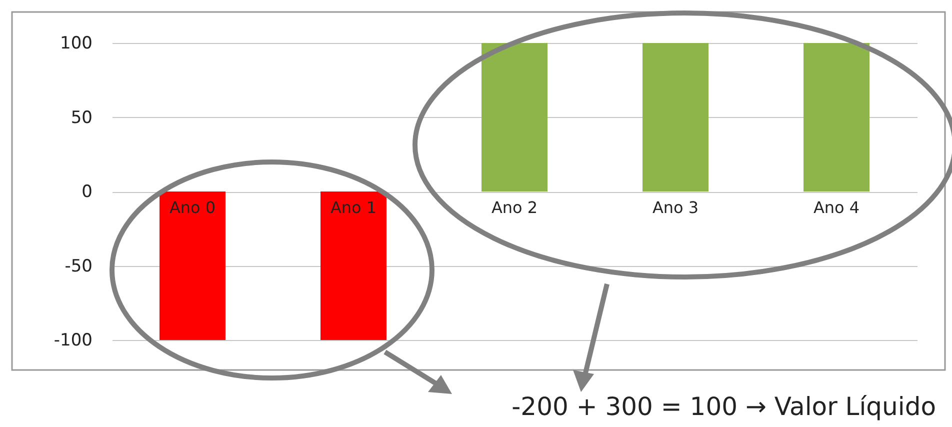 The width and height of the screenshot is (952, 427). Describe the element at coordinates (78, 266) in the screenshot. I see `y-tick-label: -50` at that location.